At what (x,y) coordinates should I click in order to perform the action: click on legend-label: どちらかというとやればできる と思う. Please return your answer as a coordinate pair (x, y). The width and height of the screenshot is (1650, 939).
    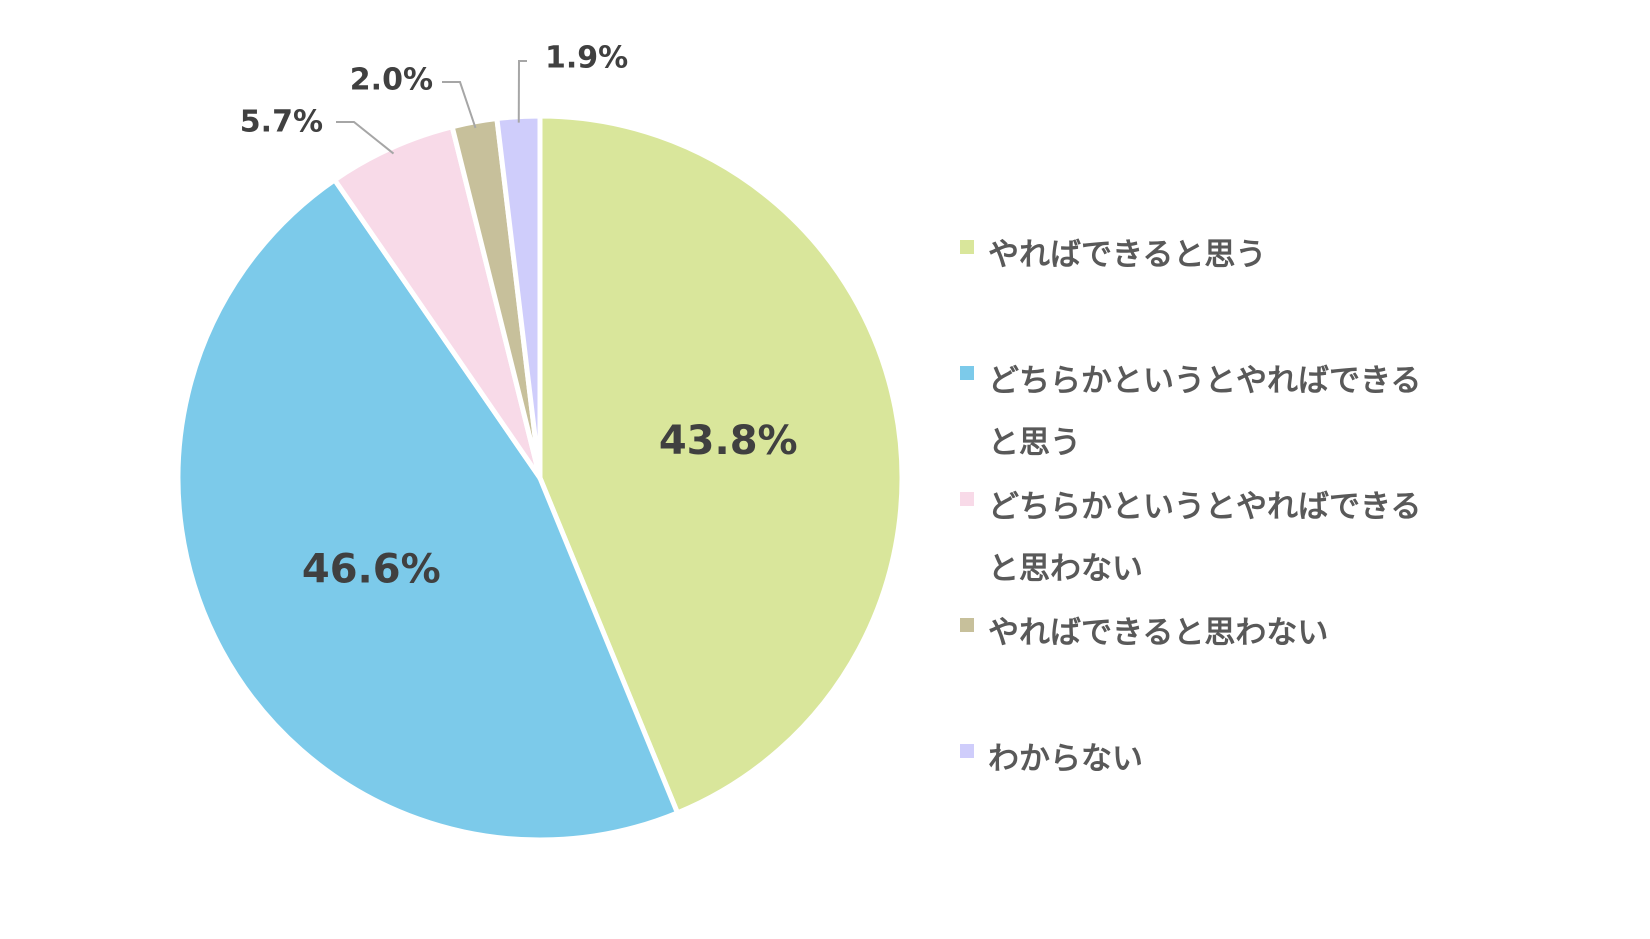
    Looking at the image, I should click on (1205, 412).